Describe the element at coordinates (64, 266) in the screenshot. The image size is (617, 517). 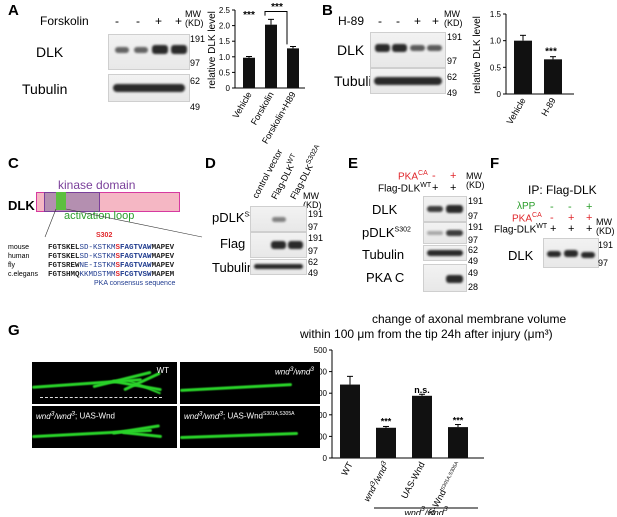
I see `sequence-segment: FGTSREW` at that location.